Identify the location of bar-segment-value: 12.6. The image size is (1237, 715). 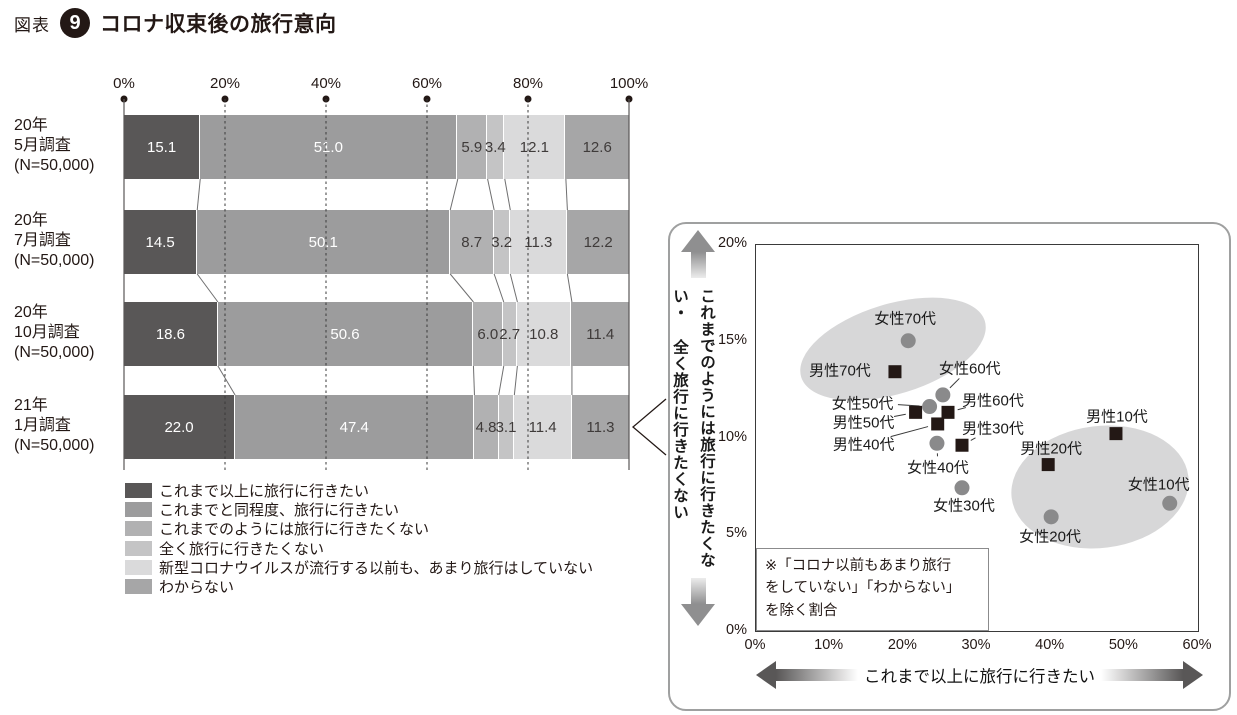
(597, 147).